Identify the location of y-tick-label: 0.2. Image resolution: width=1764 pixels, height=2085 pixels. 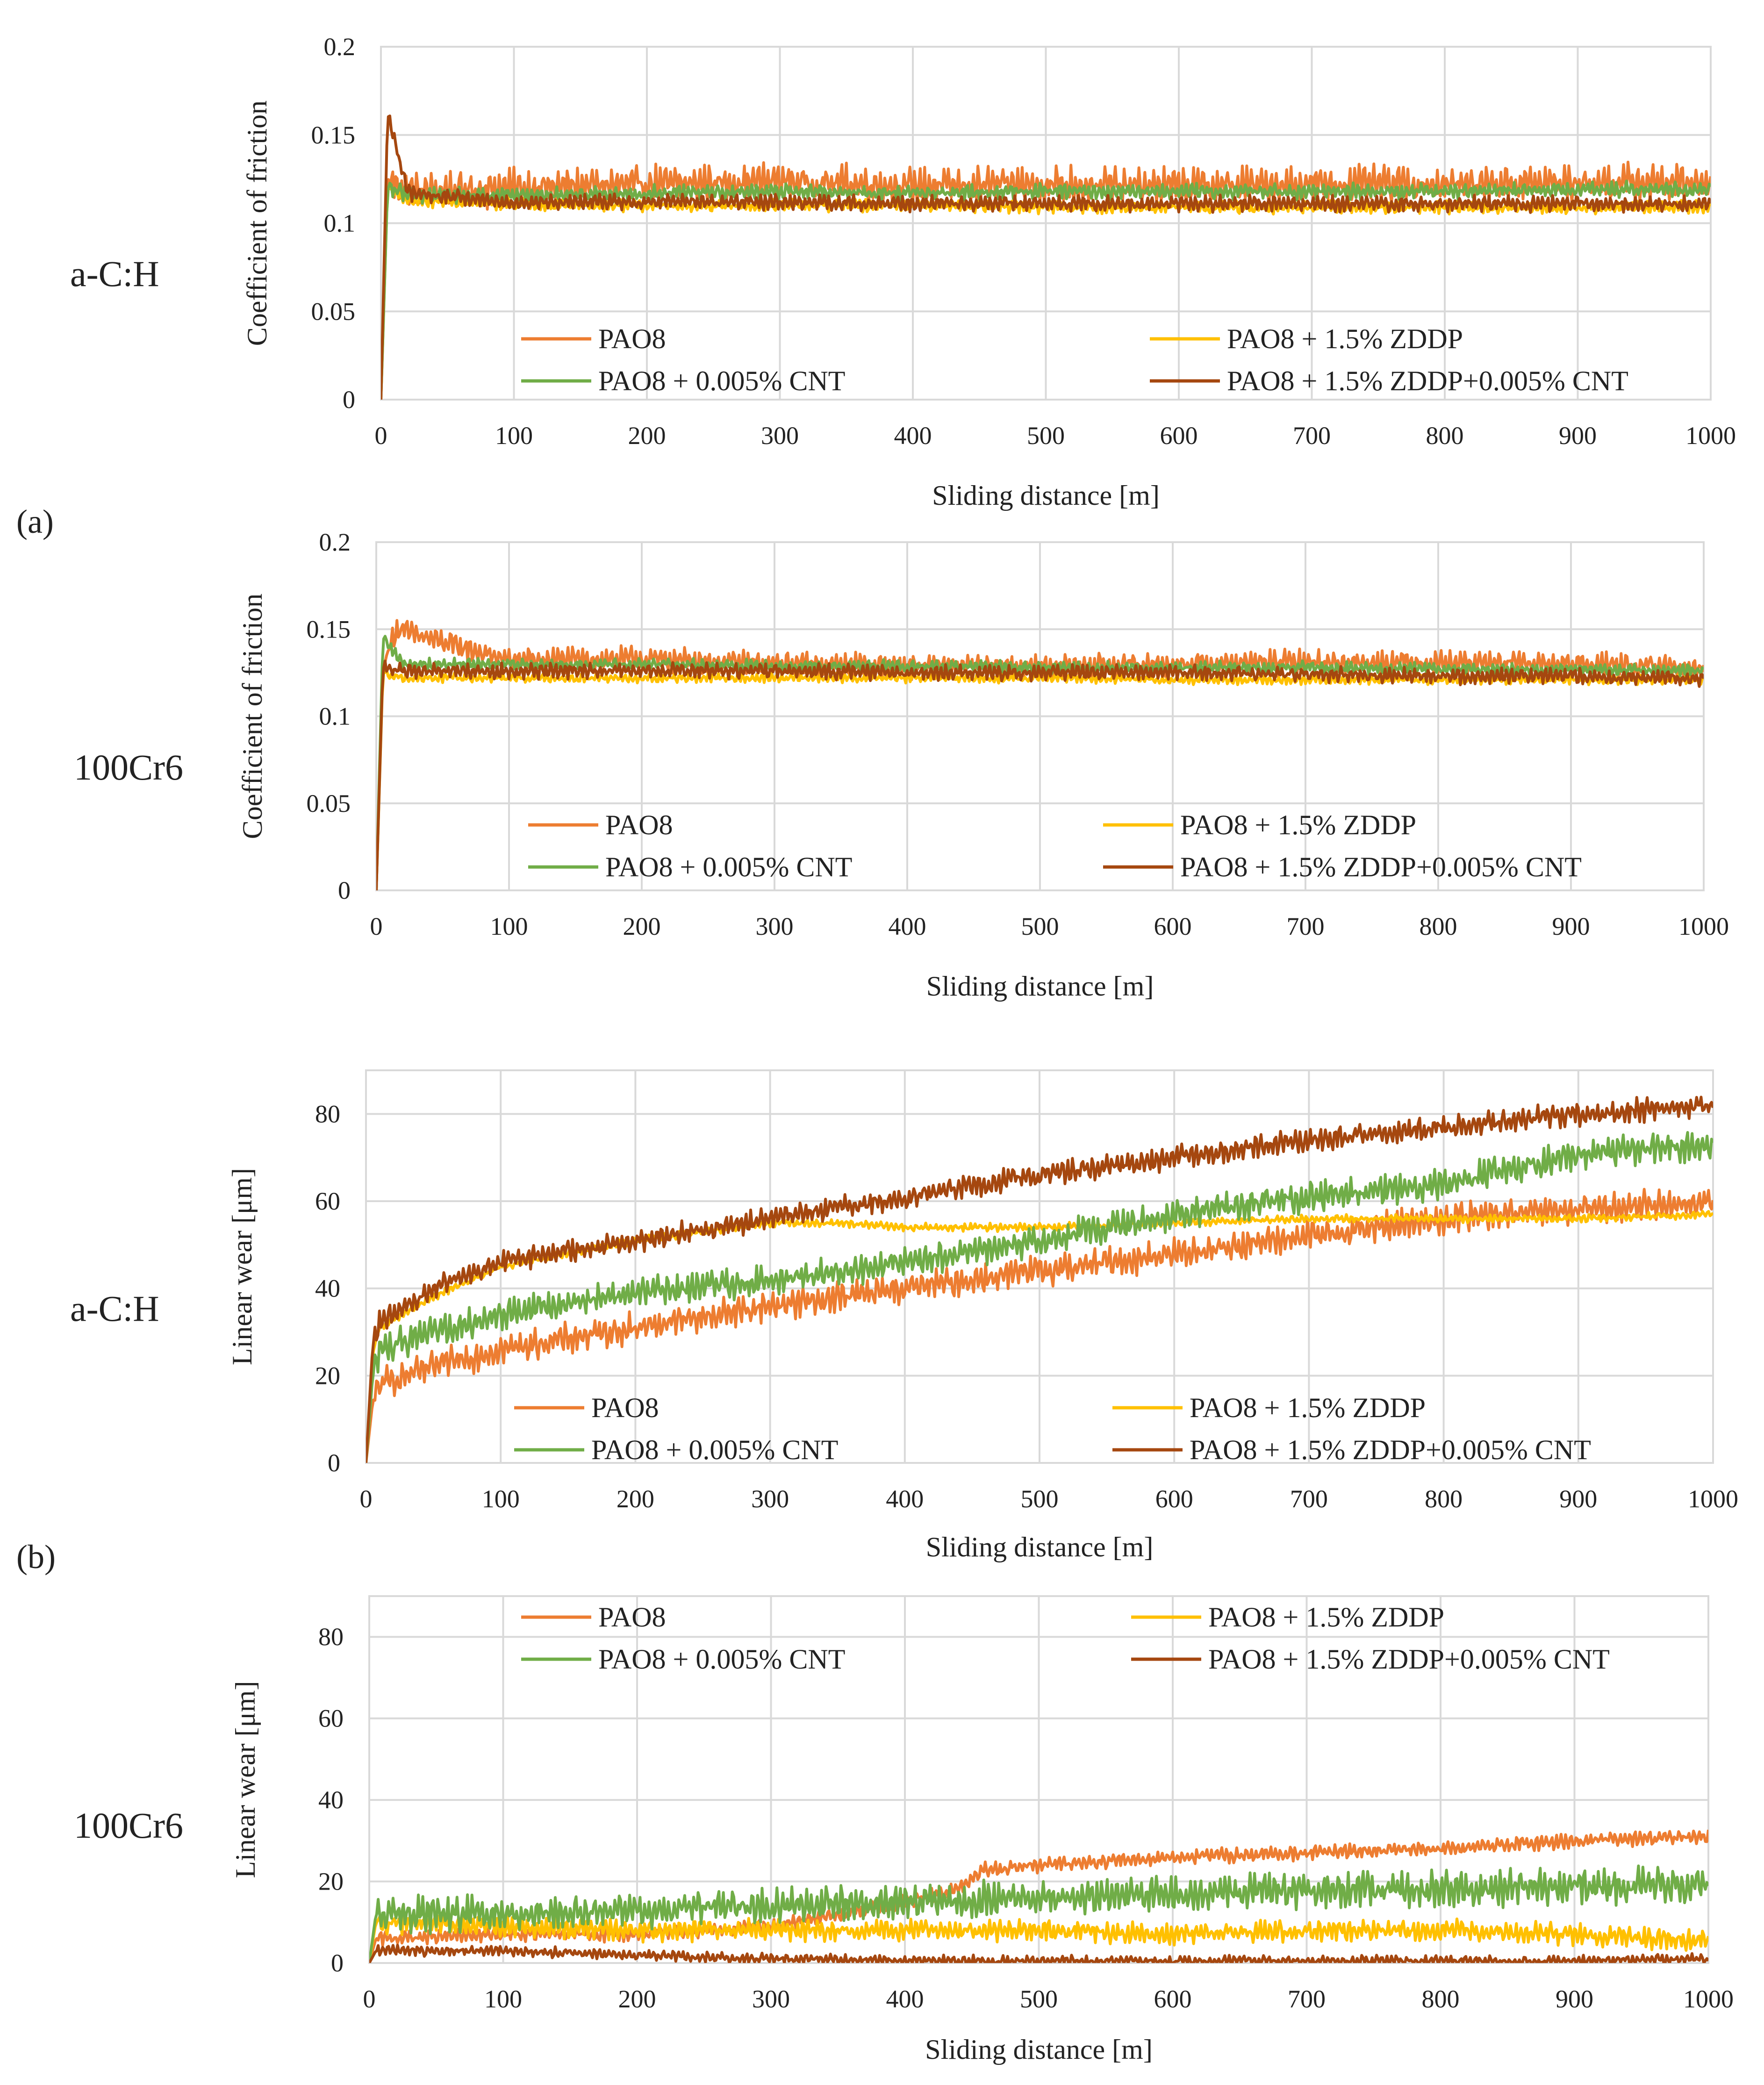
(340, 47).